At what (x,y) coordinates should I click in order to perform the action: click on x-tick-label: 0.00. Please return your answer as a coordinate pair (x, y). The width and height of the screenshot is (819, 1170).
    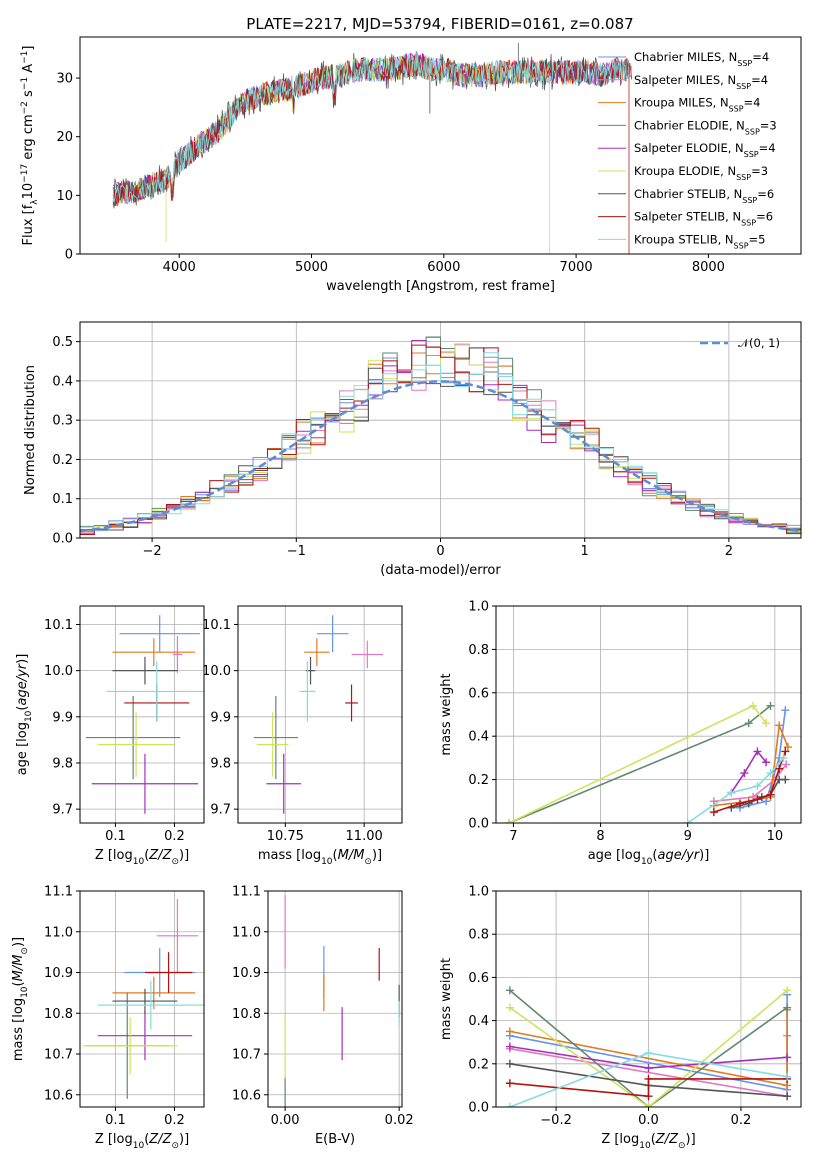
    Looking at the image, I should click on (285, 1120).